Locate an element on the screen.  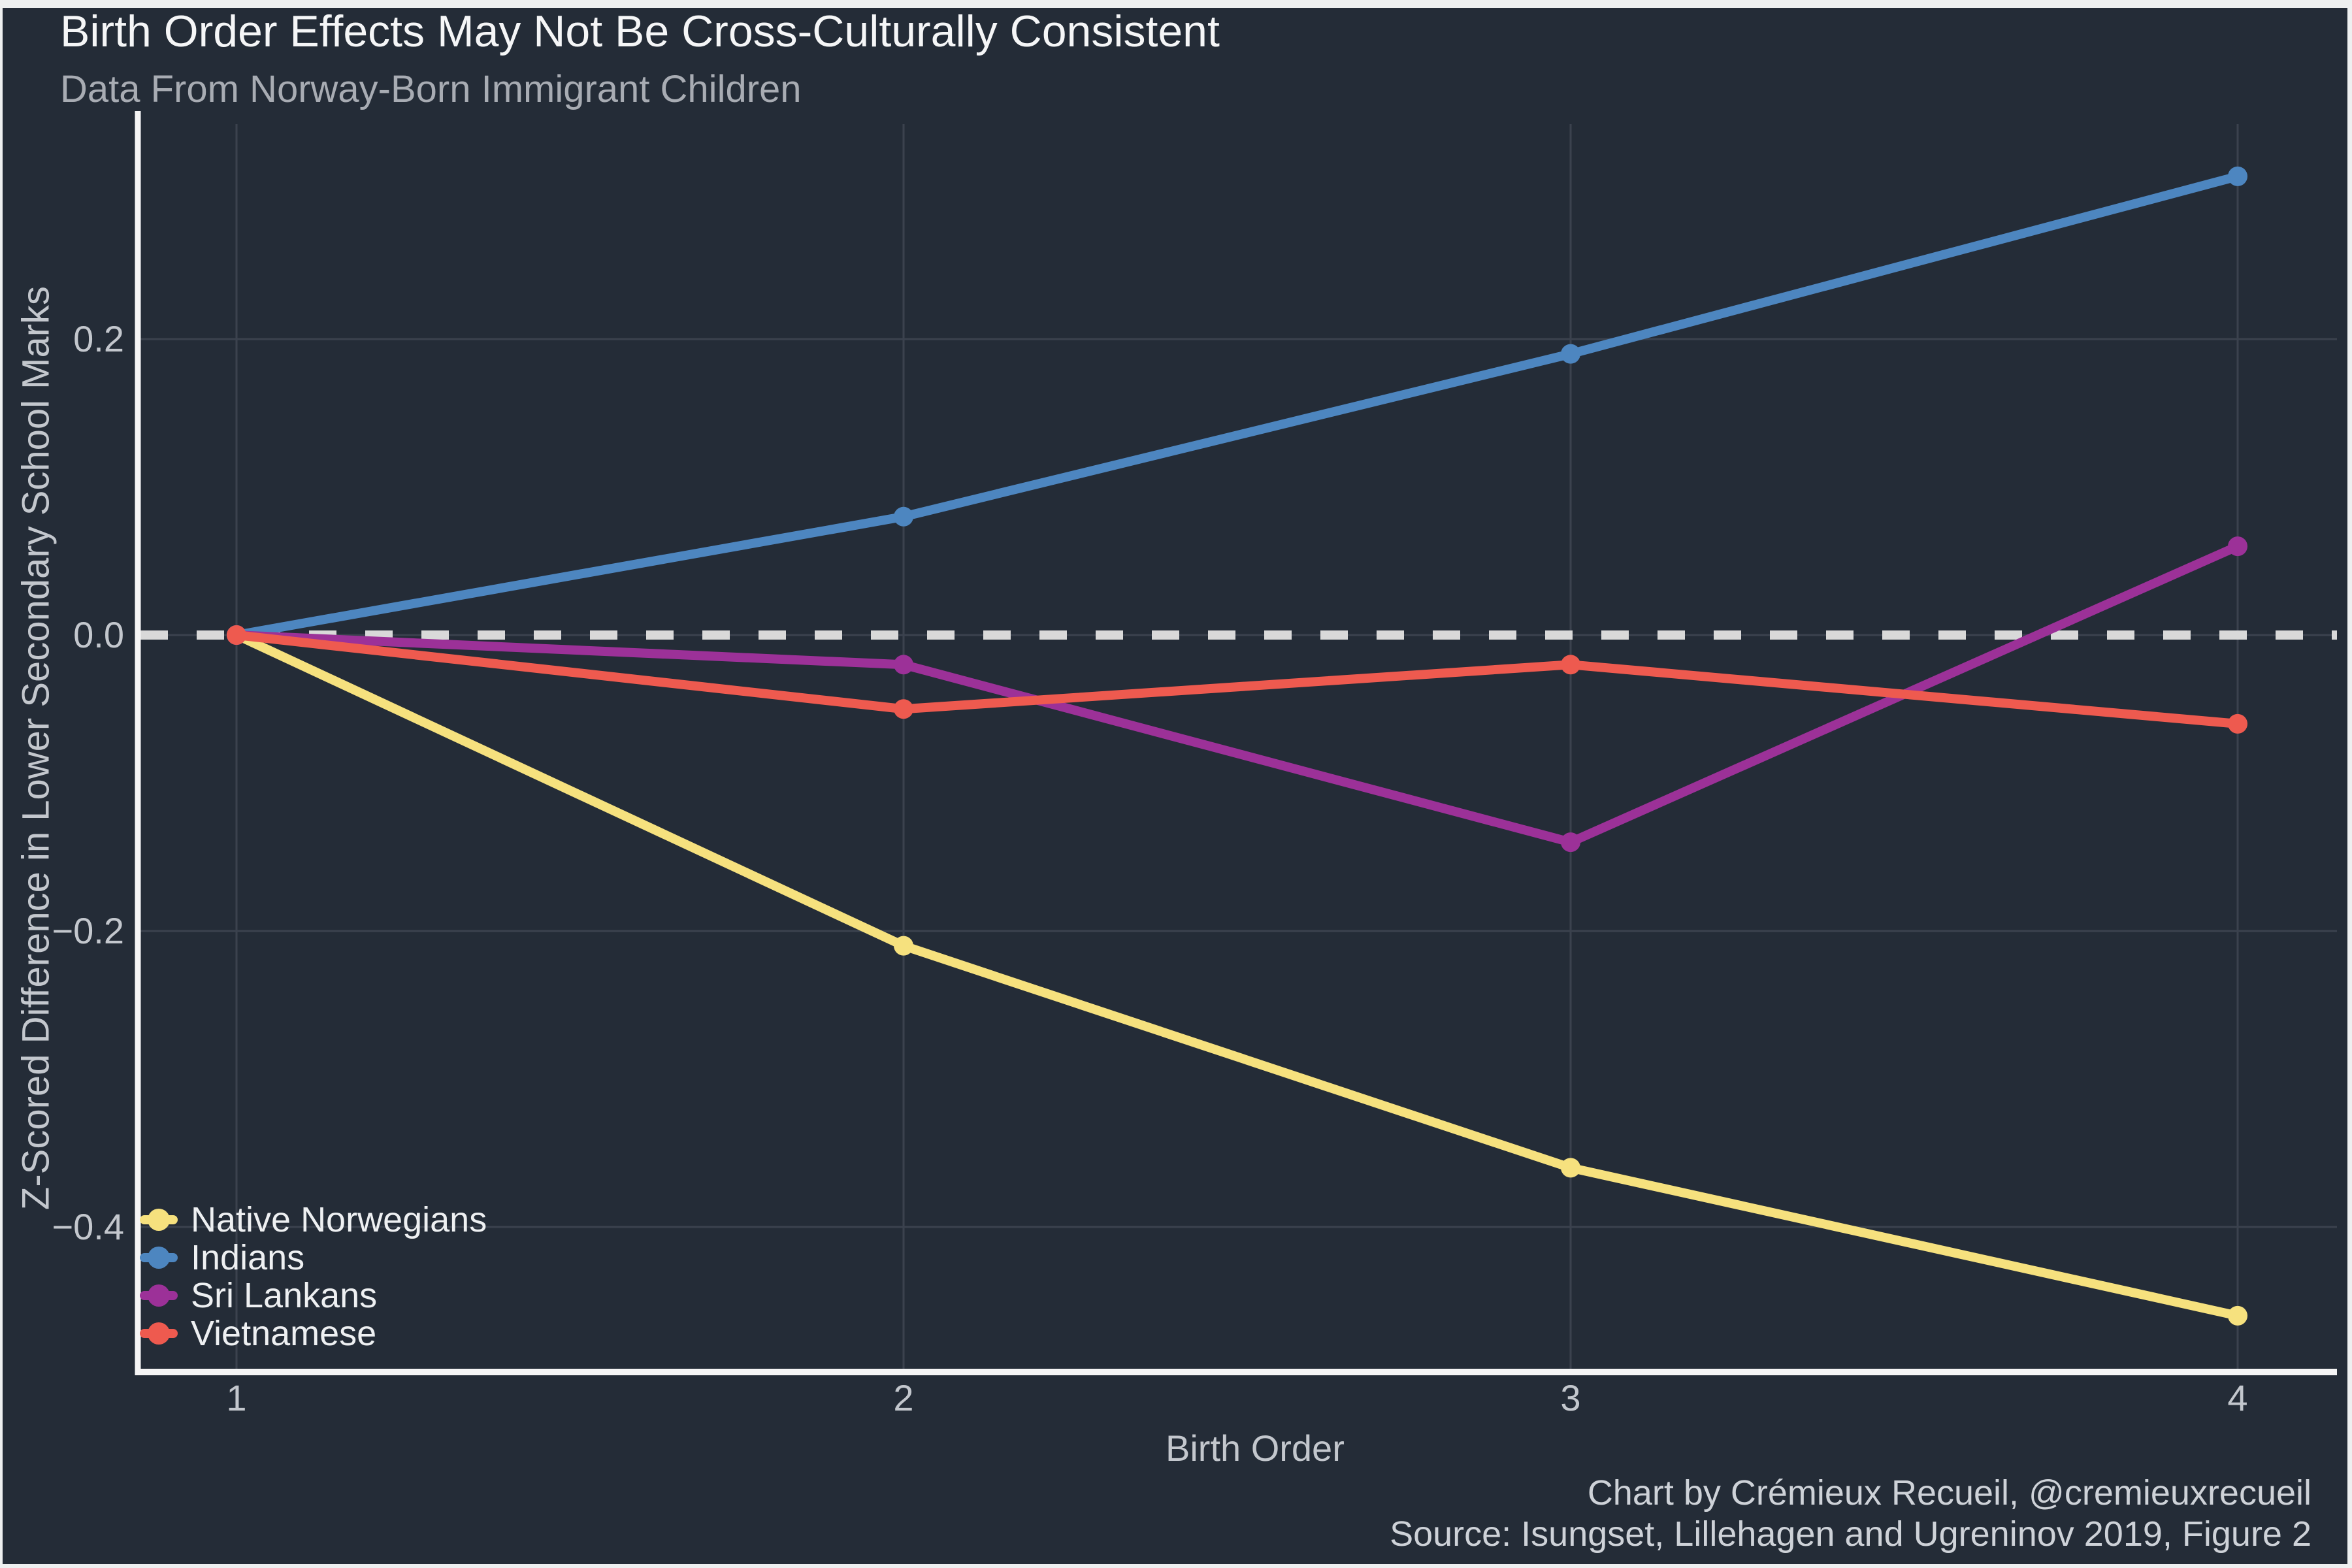
figure-border-left is located at coordinates (1, 784).